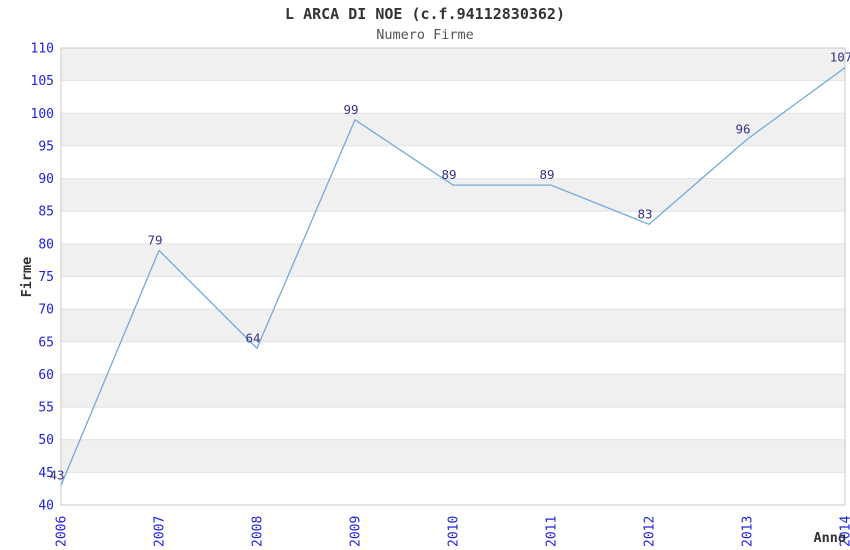  Describe the element at coordinates (644, 213) in the screenshot. I see `data-point-label: 83` at that location.